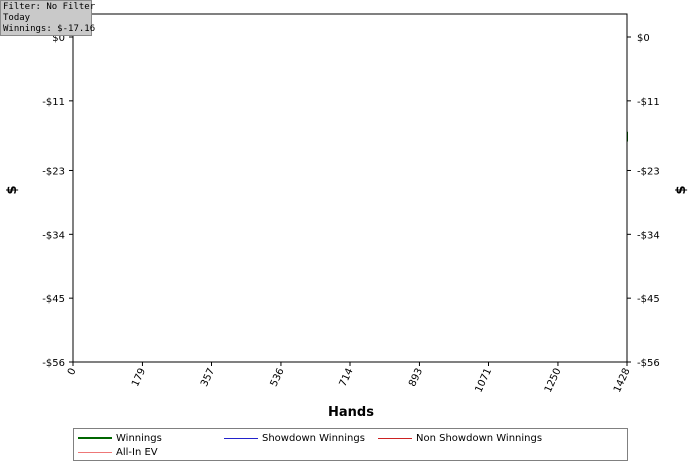  Describe the element at coordinates (53, 299) in the screenshot. I see `y-tick-label-left: -$45` at that location.